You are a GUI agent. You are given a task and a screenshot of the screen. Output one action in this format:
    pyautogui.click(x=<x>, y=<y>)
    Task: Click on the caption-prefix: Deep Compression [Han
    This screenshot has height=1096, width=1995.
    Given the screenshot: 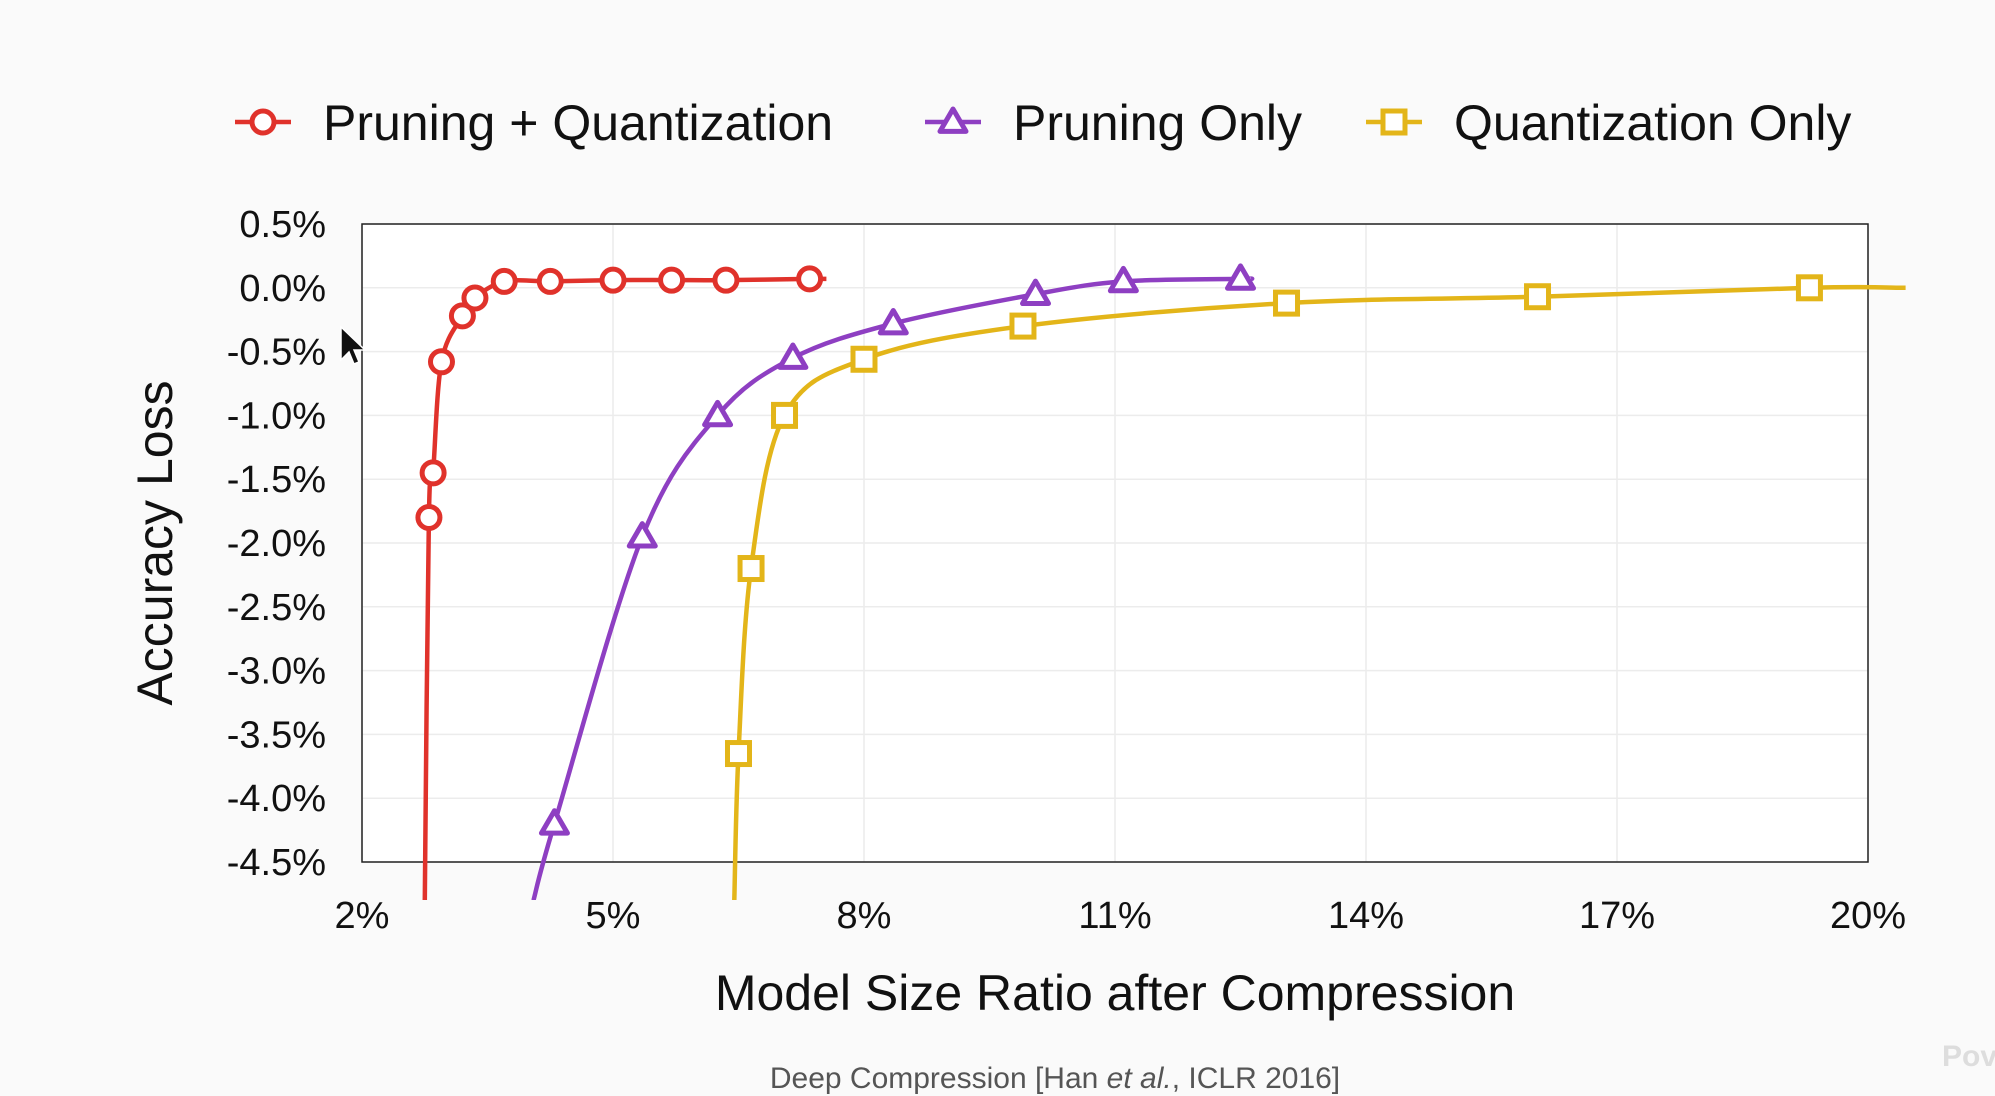 What is the action you would take?
    pyautogui.click(x=938, y=1078)
    